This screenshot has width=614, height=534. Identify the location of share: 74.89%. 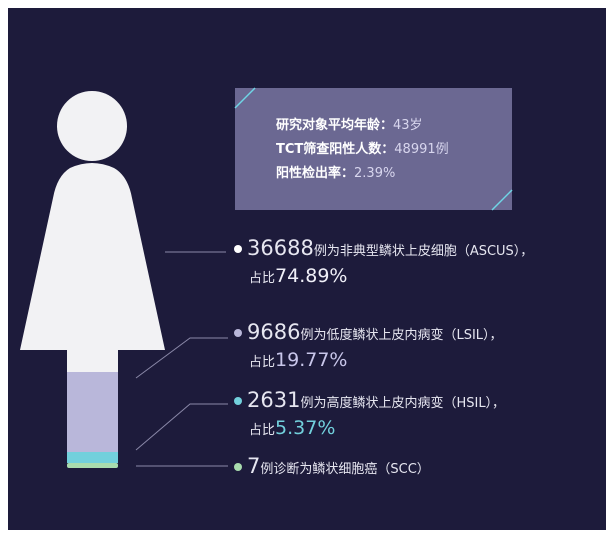
(311, 276).